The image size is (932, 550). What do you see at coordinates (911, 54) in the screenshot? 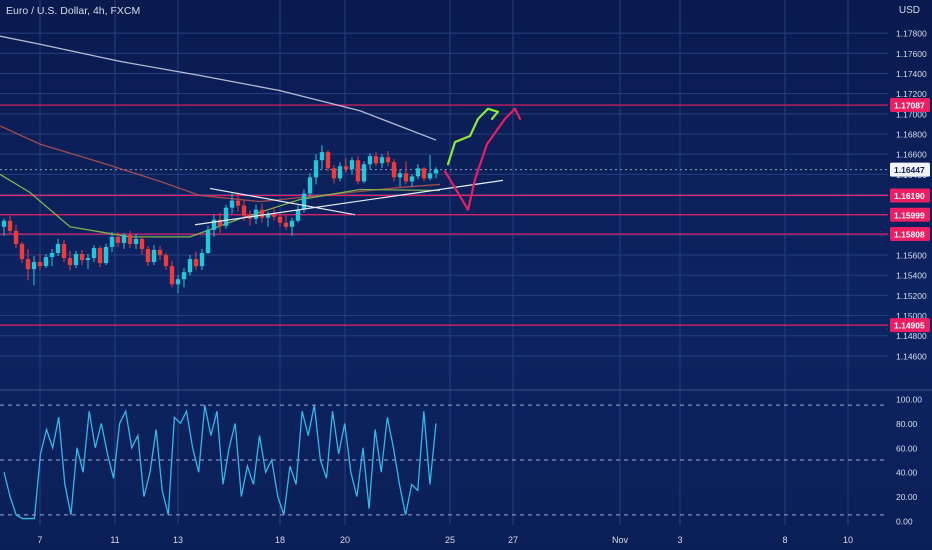
I see `y-tick-label: 1.17600` at bounding box center [911, 54].